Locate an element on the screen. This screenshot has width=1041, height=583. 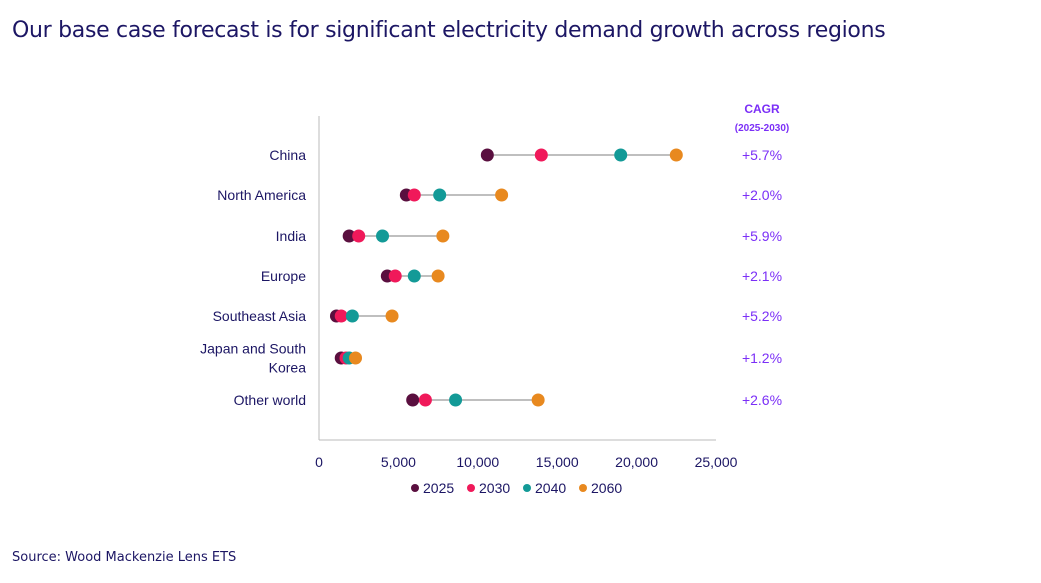
cagr-subheader: (2025-2030) is located at coordinates (762, 128).